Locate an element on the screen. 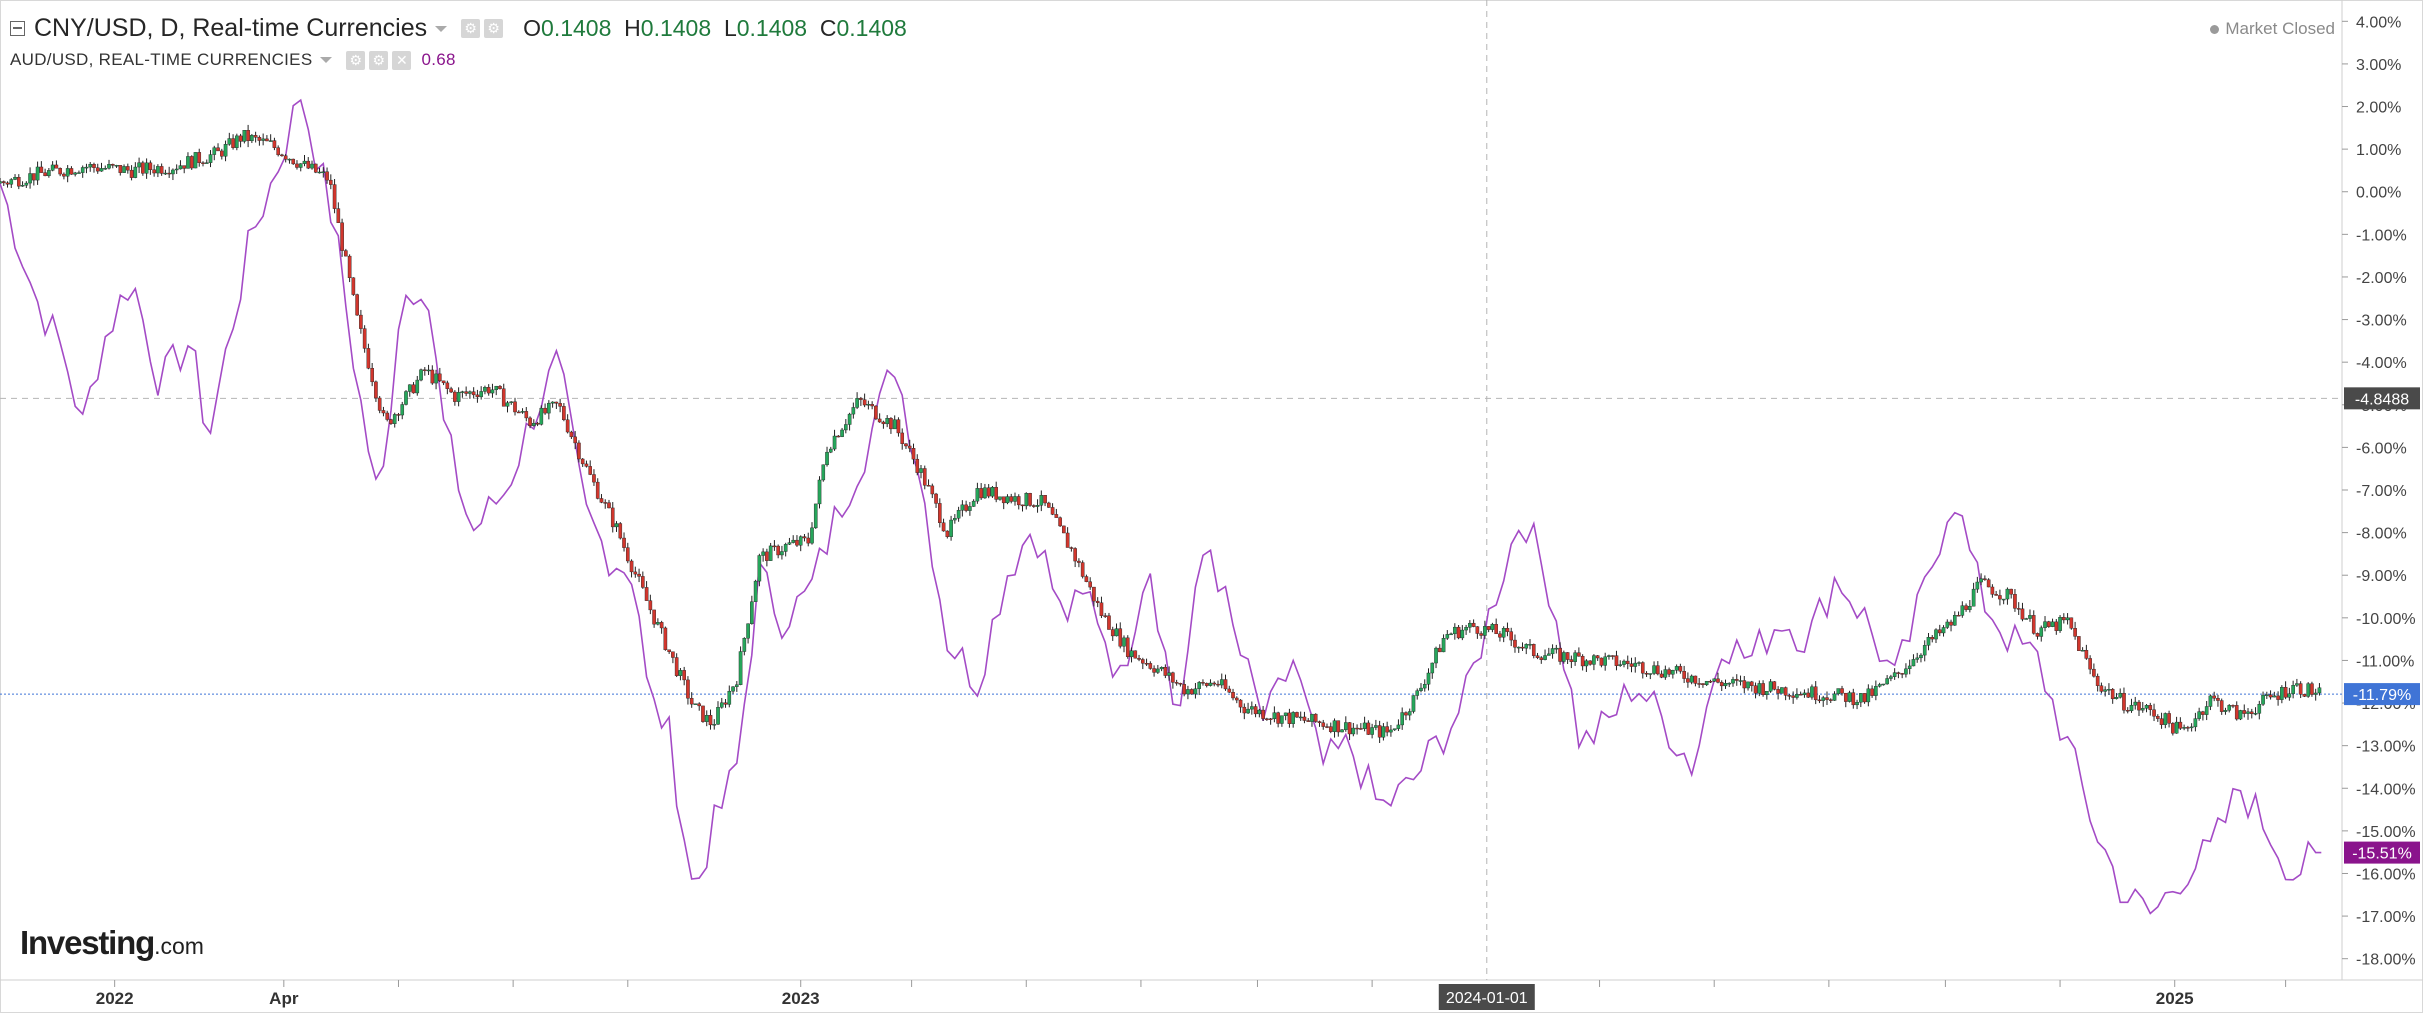 The height and width of the screenshot is (1013, 2423). investing-logo: Investing.com is located at coordinates (112, 942).